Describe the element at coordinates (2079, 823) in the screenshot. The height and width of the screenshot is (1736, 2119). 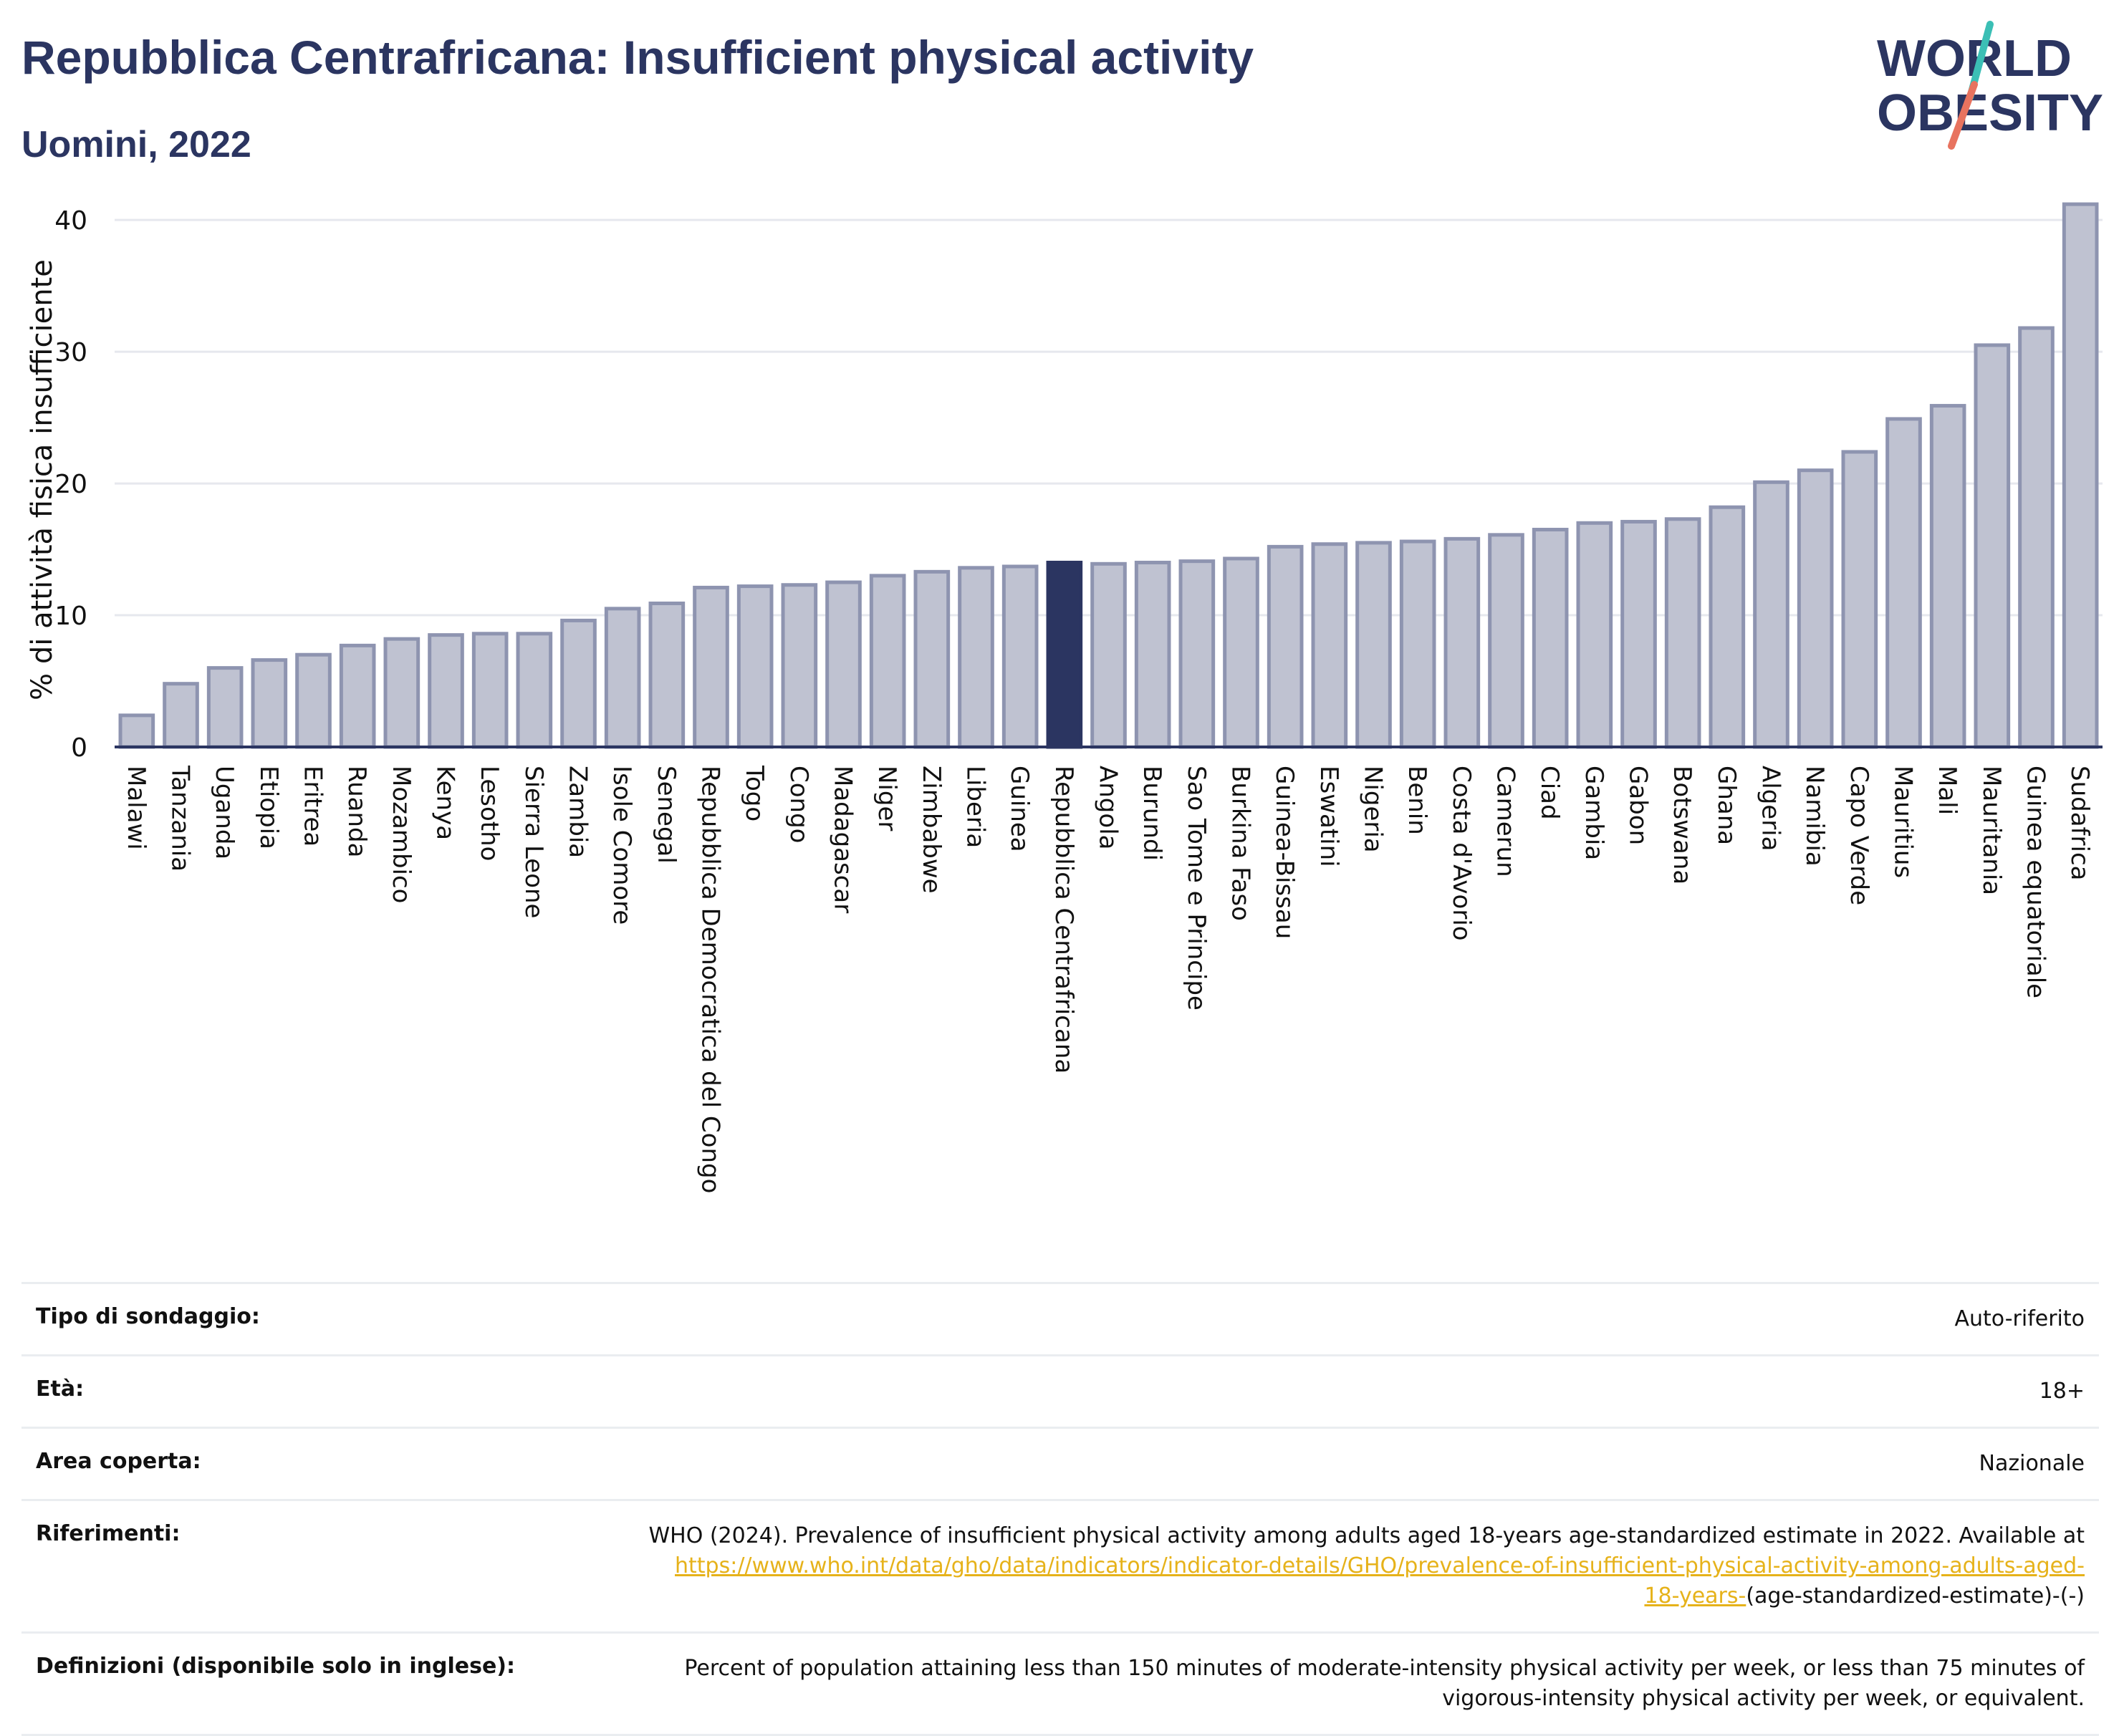
I see `x-tick-label: Sudafrica` at that location.